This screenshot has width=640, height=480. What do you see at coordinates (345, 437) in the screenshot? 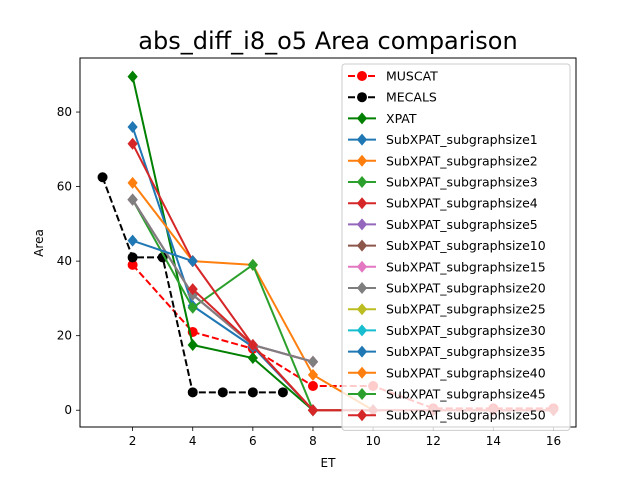
I see `x-axis: 2 4 6 8 10 12 14 16` at bounding box center [345, 437].